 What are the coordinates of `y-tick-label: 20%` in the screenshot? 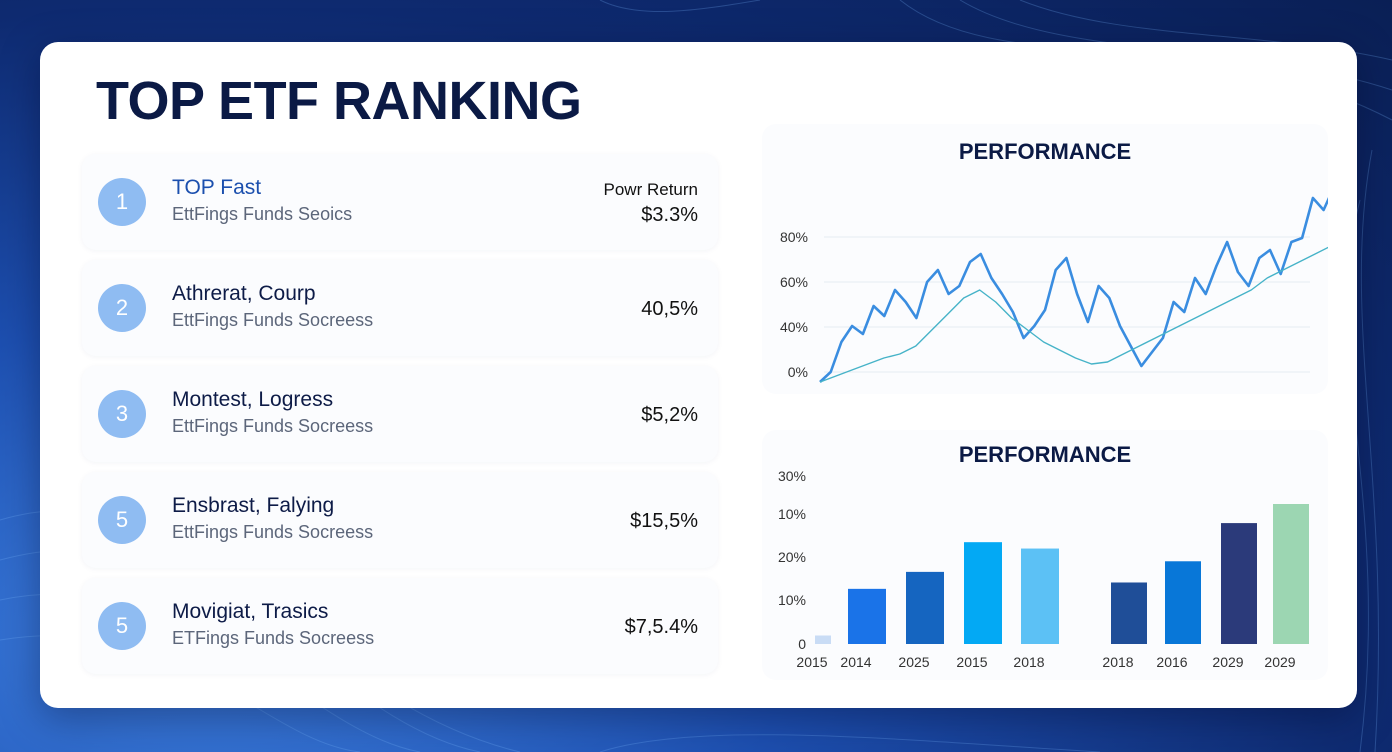 It's located at (792, 557).